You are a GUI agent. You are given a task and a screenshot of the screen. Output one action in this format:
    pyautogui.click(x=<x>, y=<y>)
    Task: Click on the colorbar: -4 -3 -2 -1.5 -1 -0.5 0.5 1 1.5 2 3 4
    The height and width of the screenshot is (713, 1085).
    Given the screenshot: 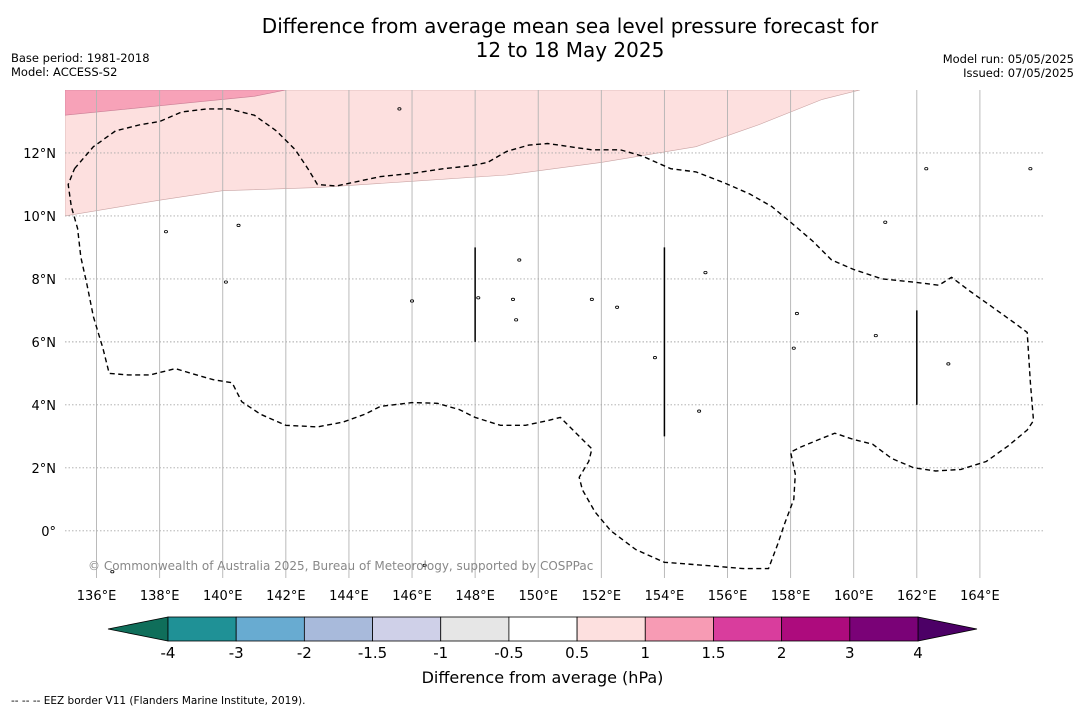 What is the action you would take?
    pyautogui.click(x=542, y=639)
    